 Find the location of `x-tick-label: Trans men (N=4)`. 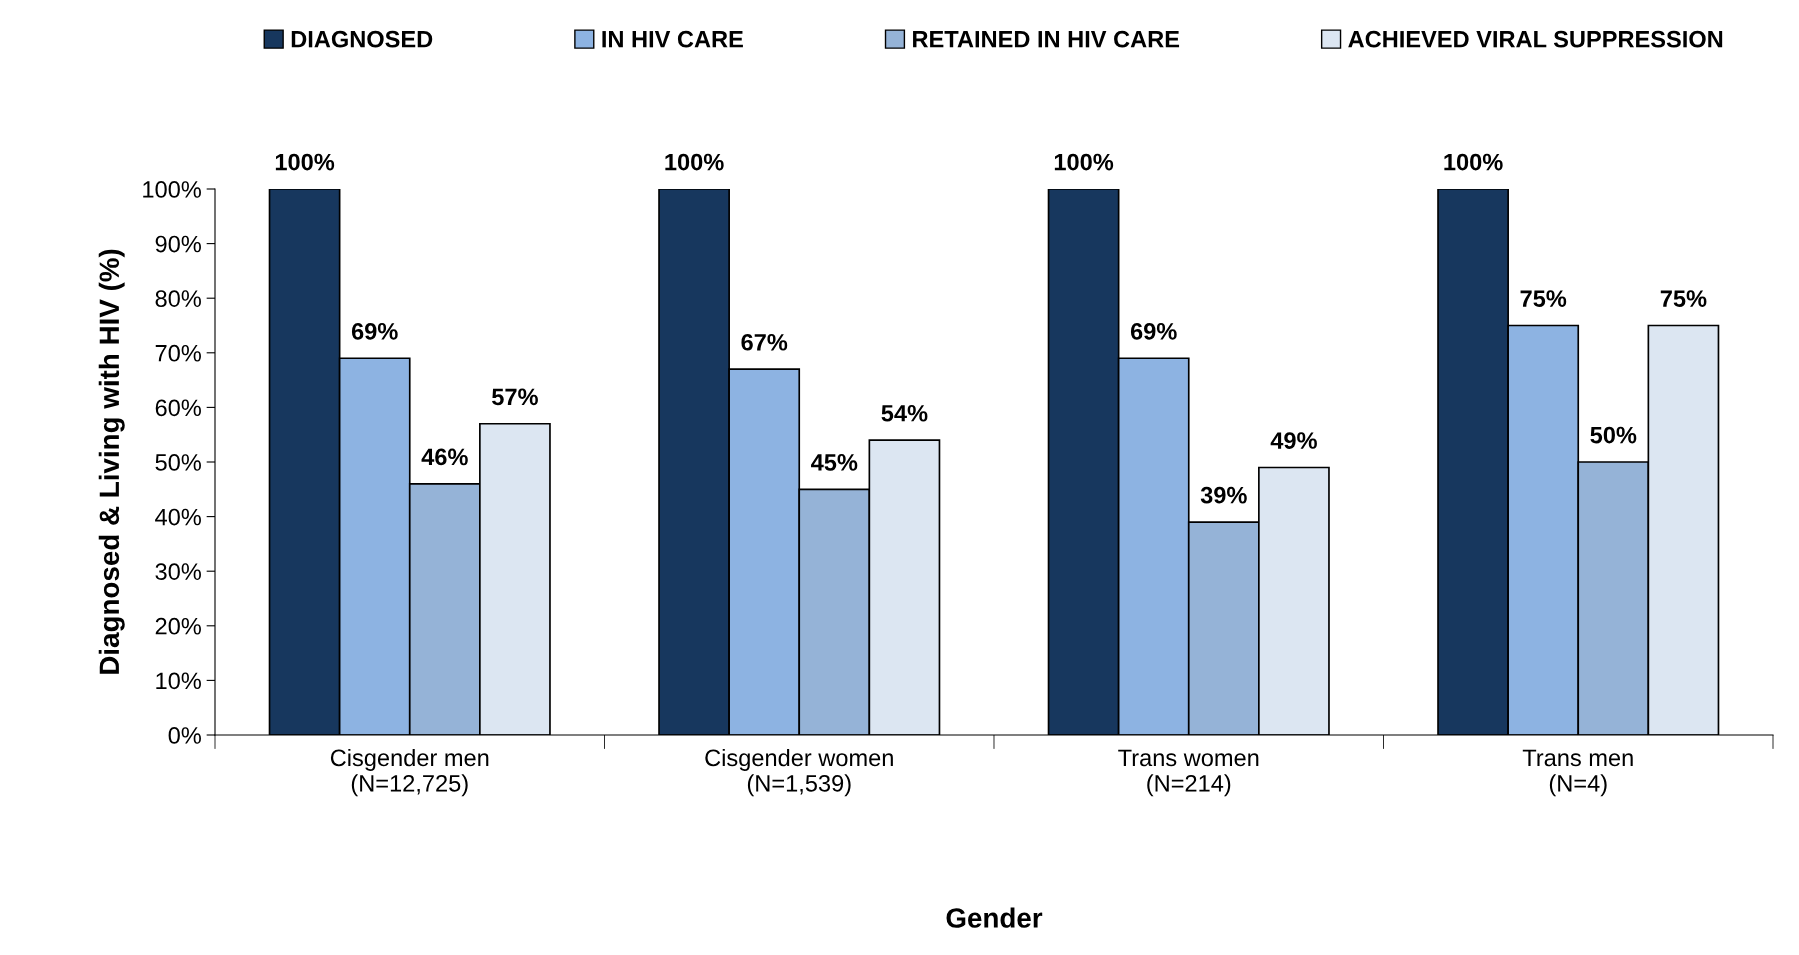

x-tick-label: Trans men (N=4) is located at coordinates (1577, 773).